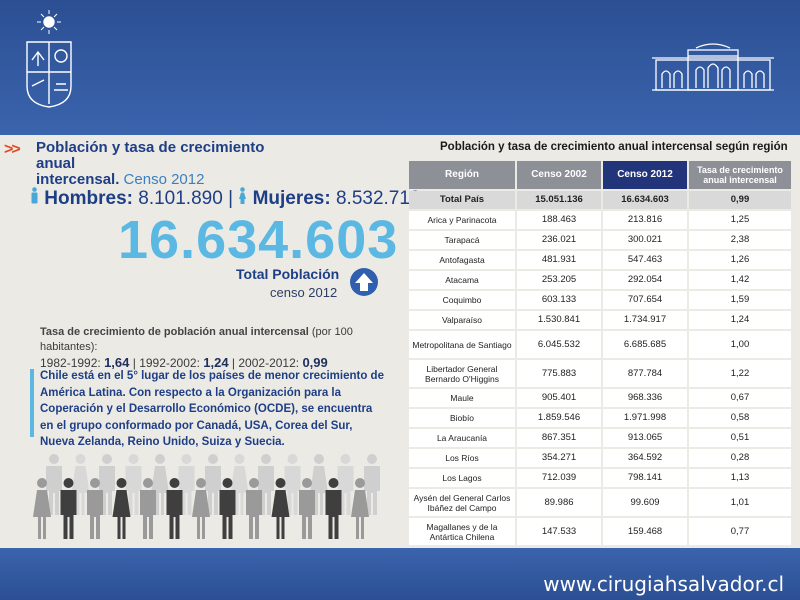  What do you see at coordinates (600, 438) in the screenshot?
I see `table-row: La Araucanía 867.351 913.065 0,51` at bounding box center [600, 438].